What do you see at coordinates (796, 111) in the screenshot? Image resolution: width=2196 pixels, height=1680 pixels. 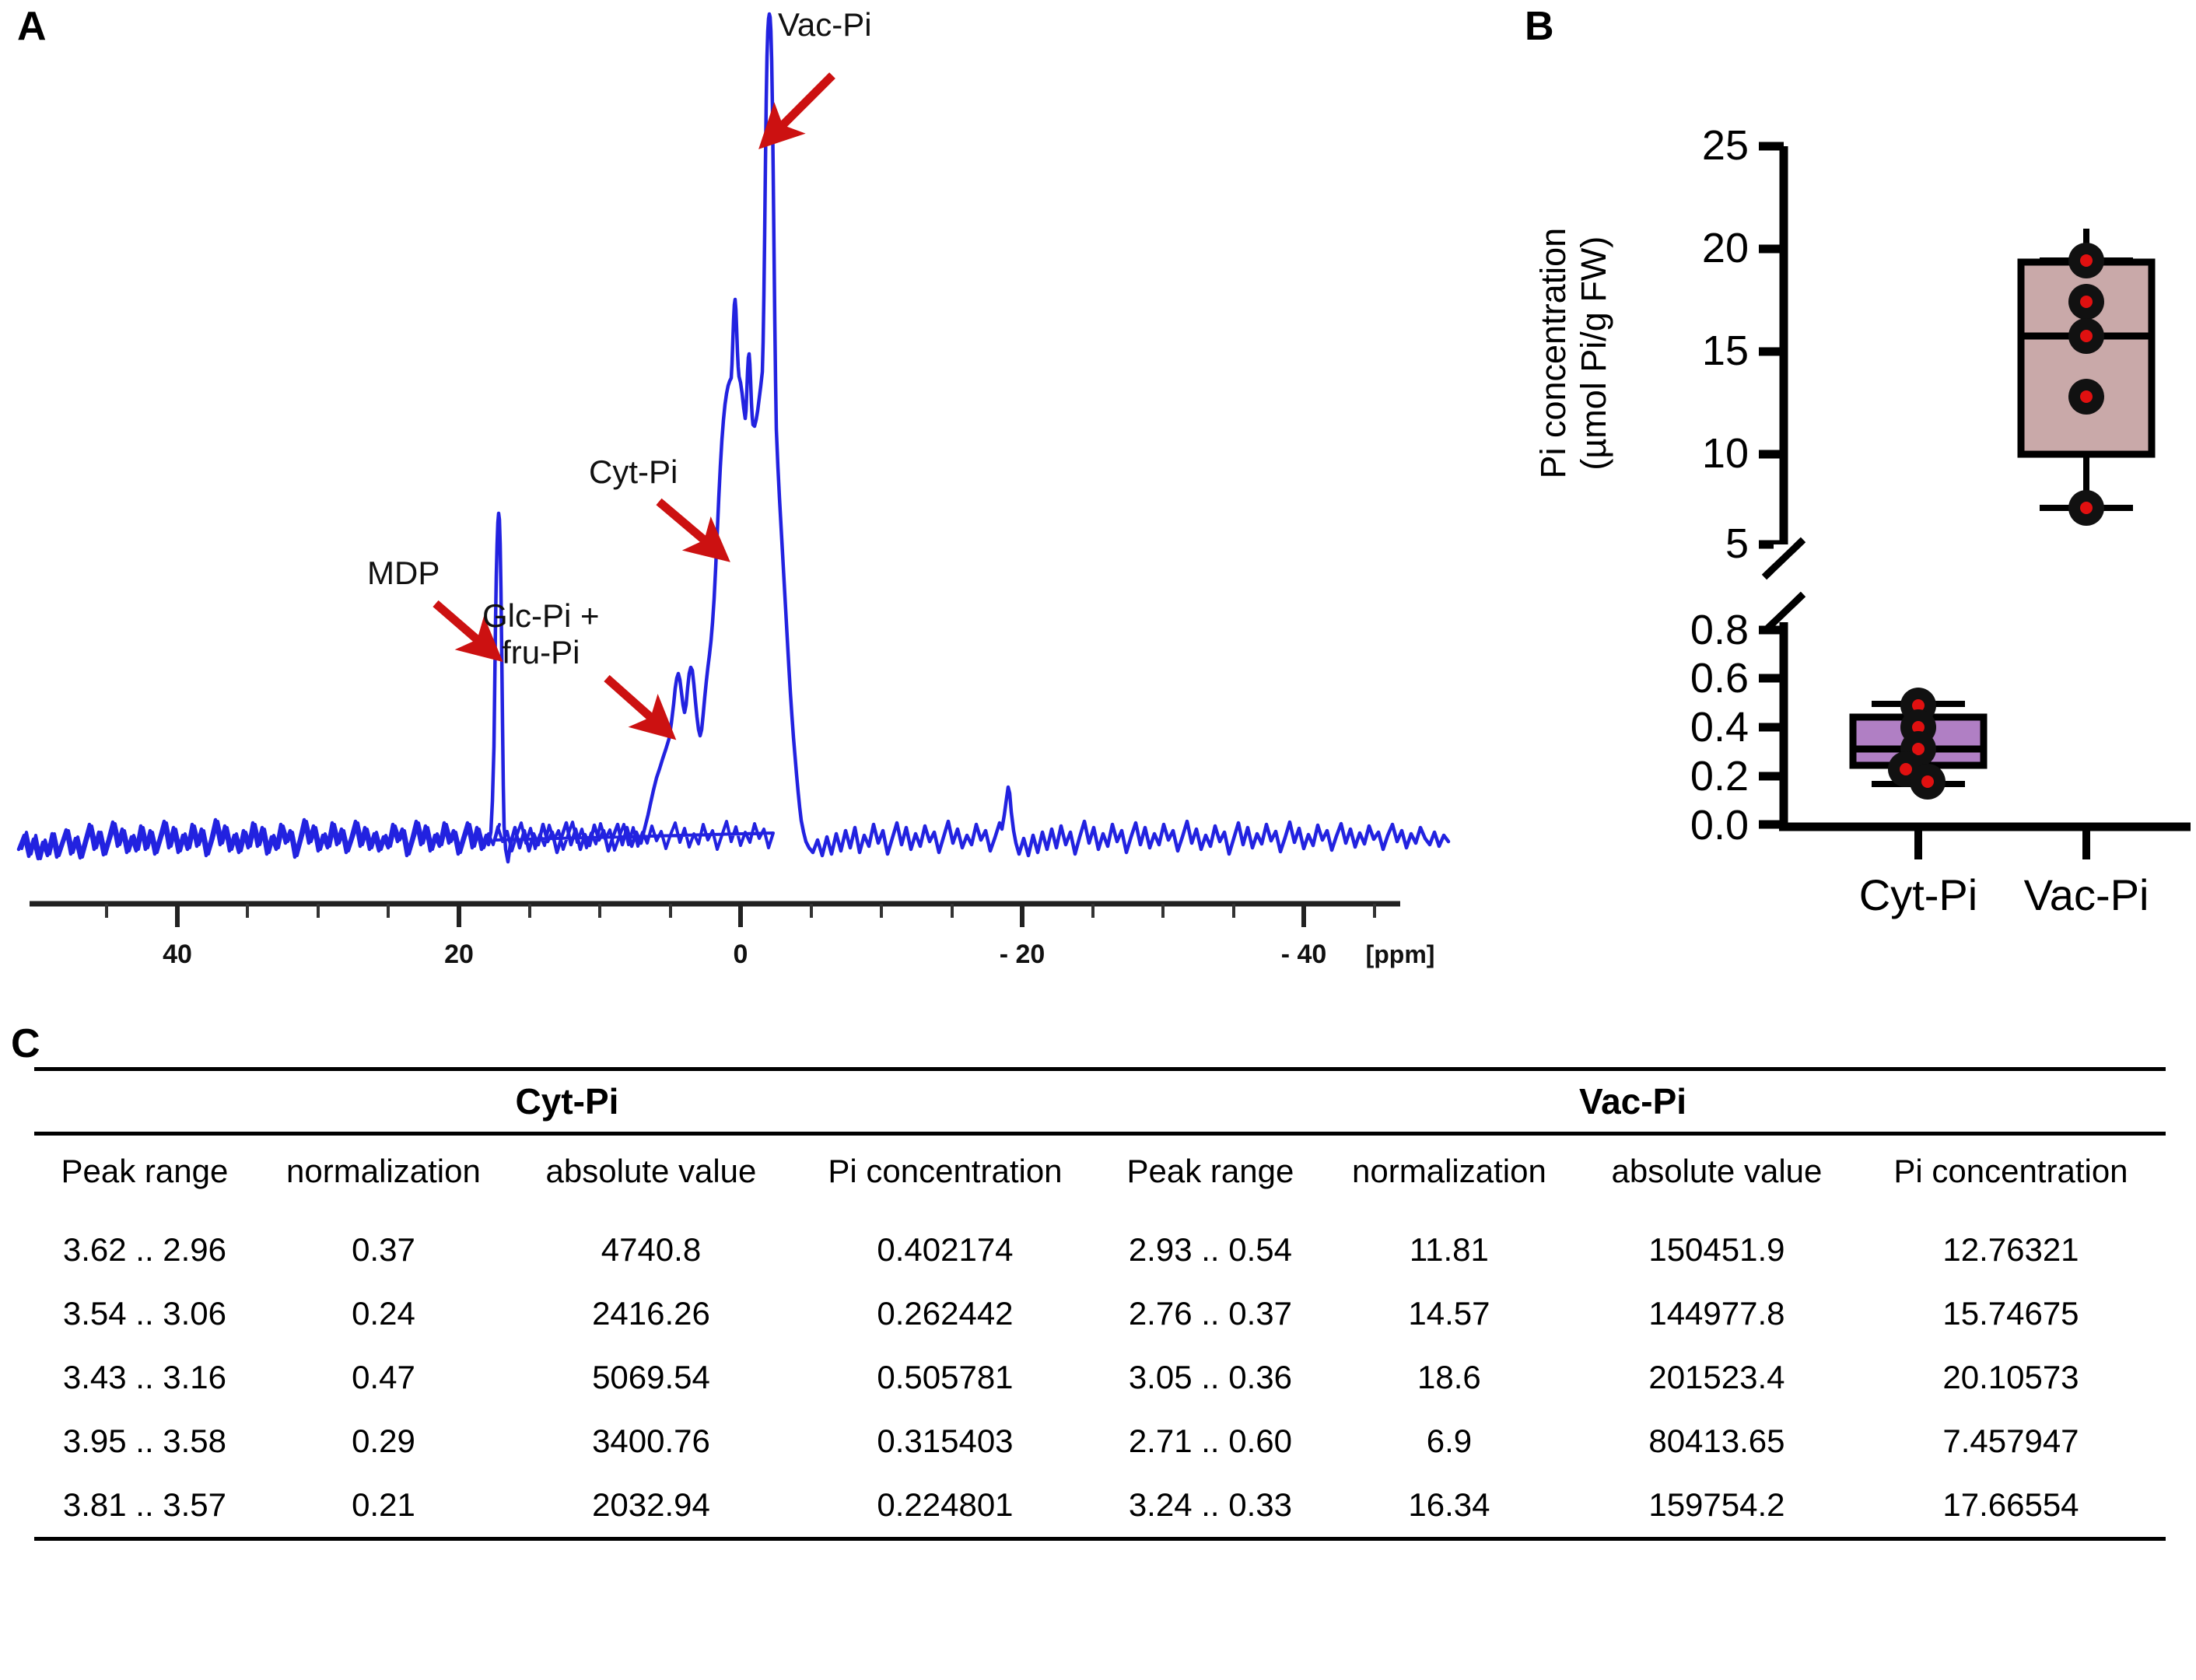 I see `arrow-vac-pi` at bounding box center [796, 111].